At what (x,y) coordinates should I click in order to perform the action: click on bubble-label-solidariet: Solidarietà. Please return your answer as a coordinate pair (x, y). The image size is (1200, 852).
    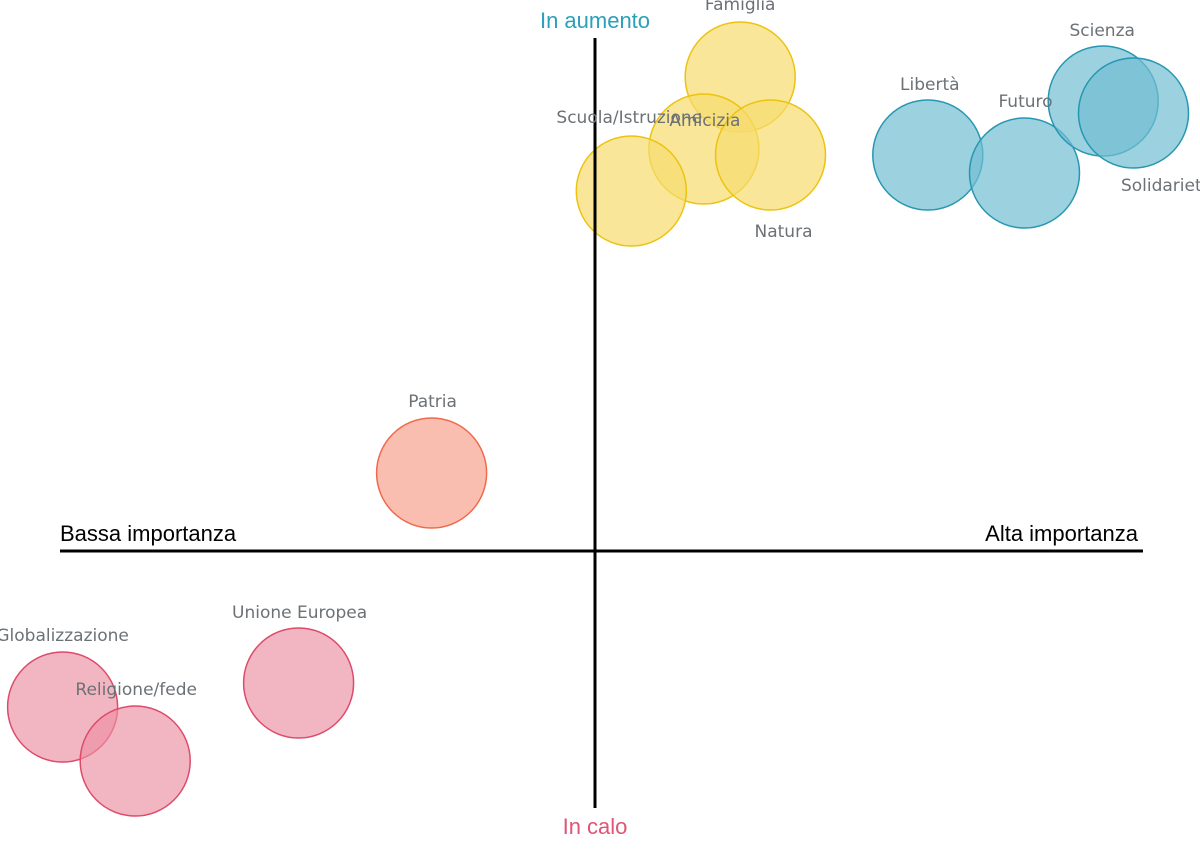
    Looking at the image, I should click on (1160, 186).